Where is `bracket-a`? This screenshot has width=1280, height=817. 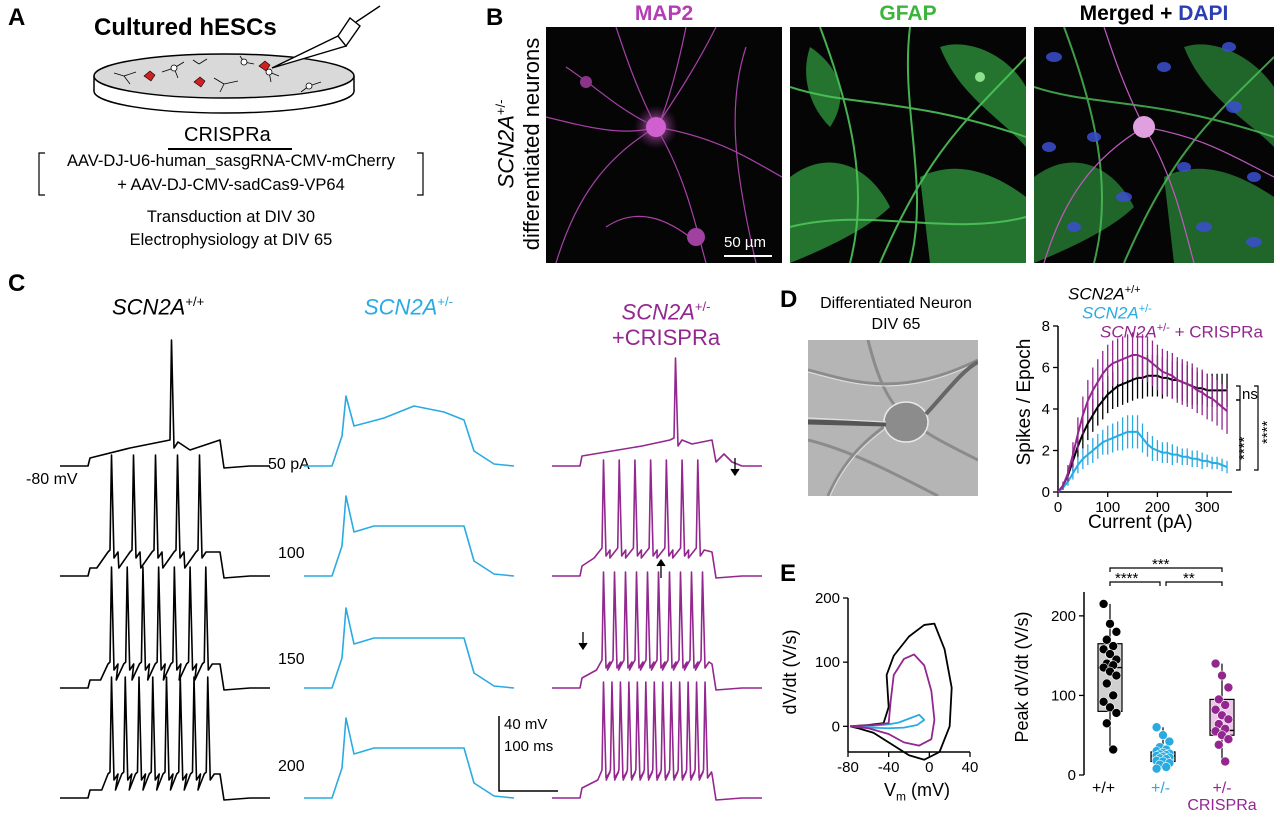
bracket-a is located at coordinates (1238, 435).